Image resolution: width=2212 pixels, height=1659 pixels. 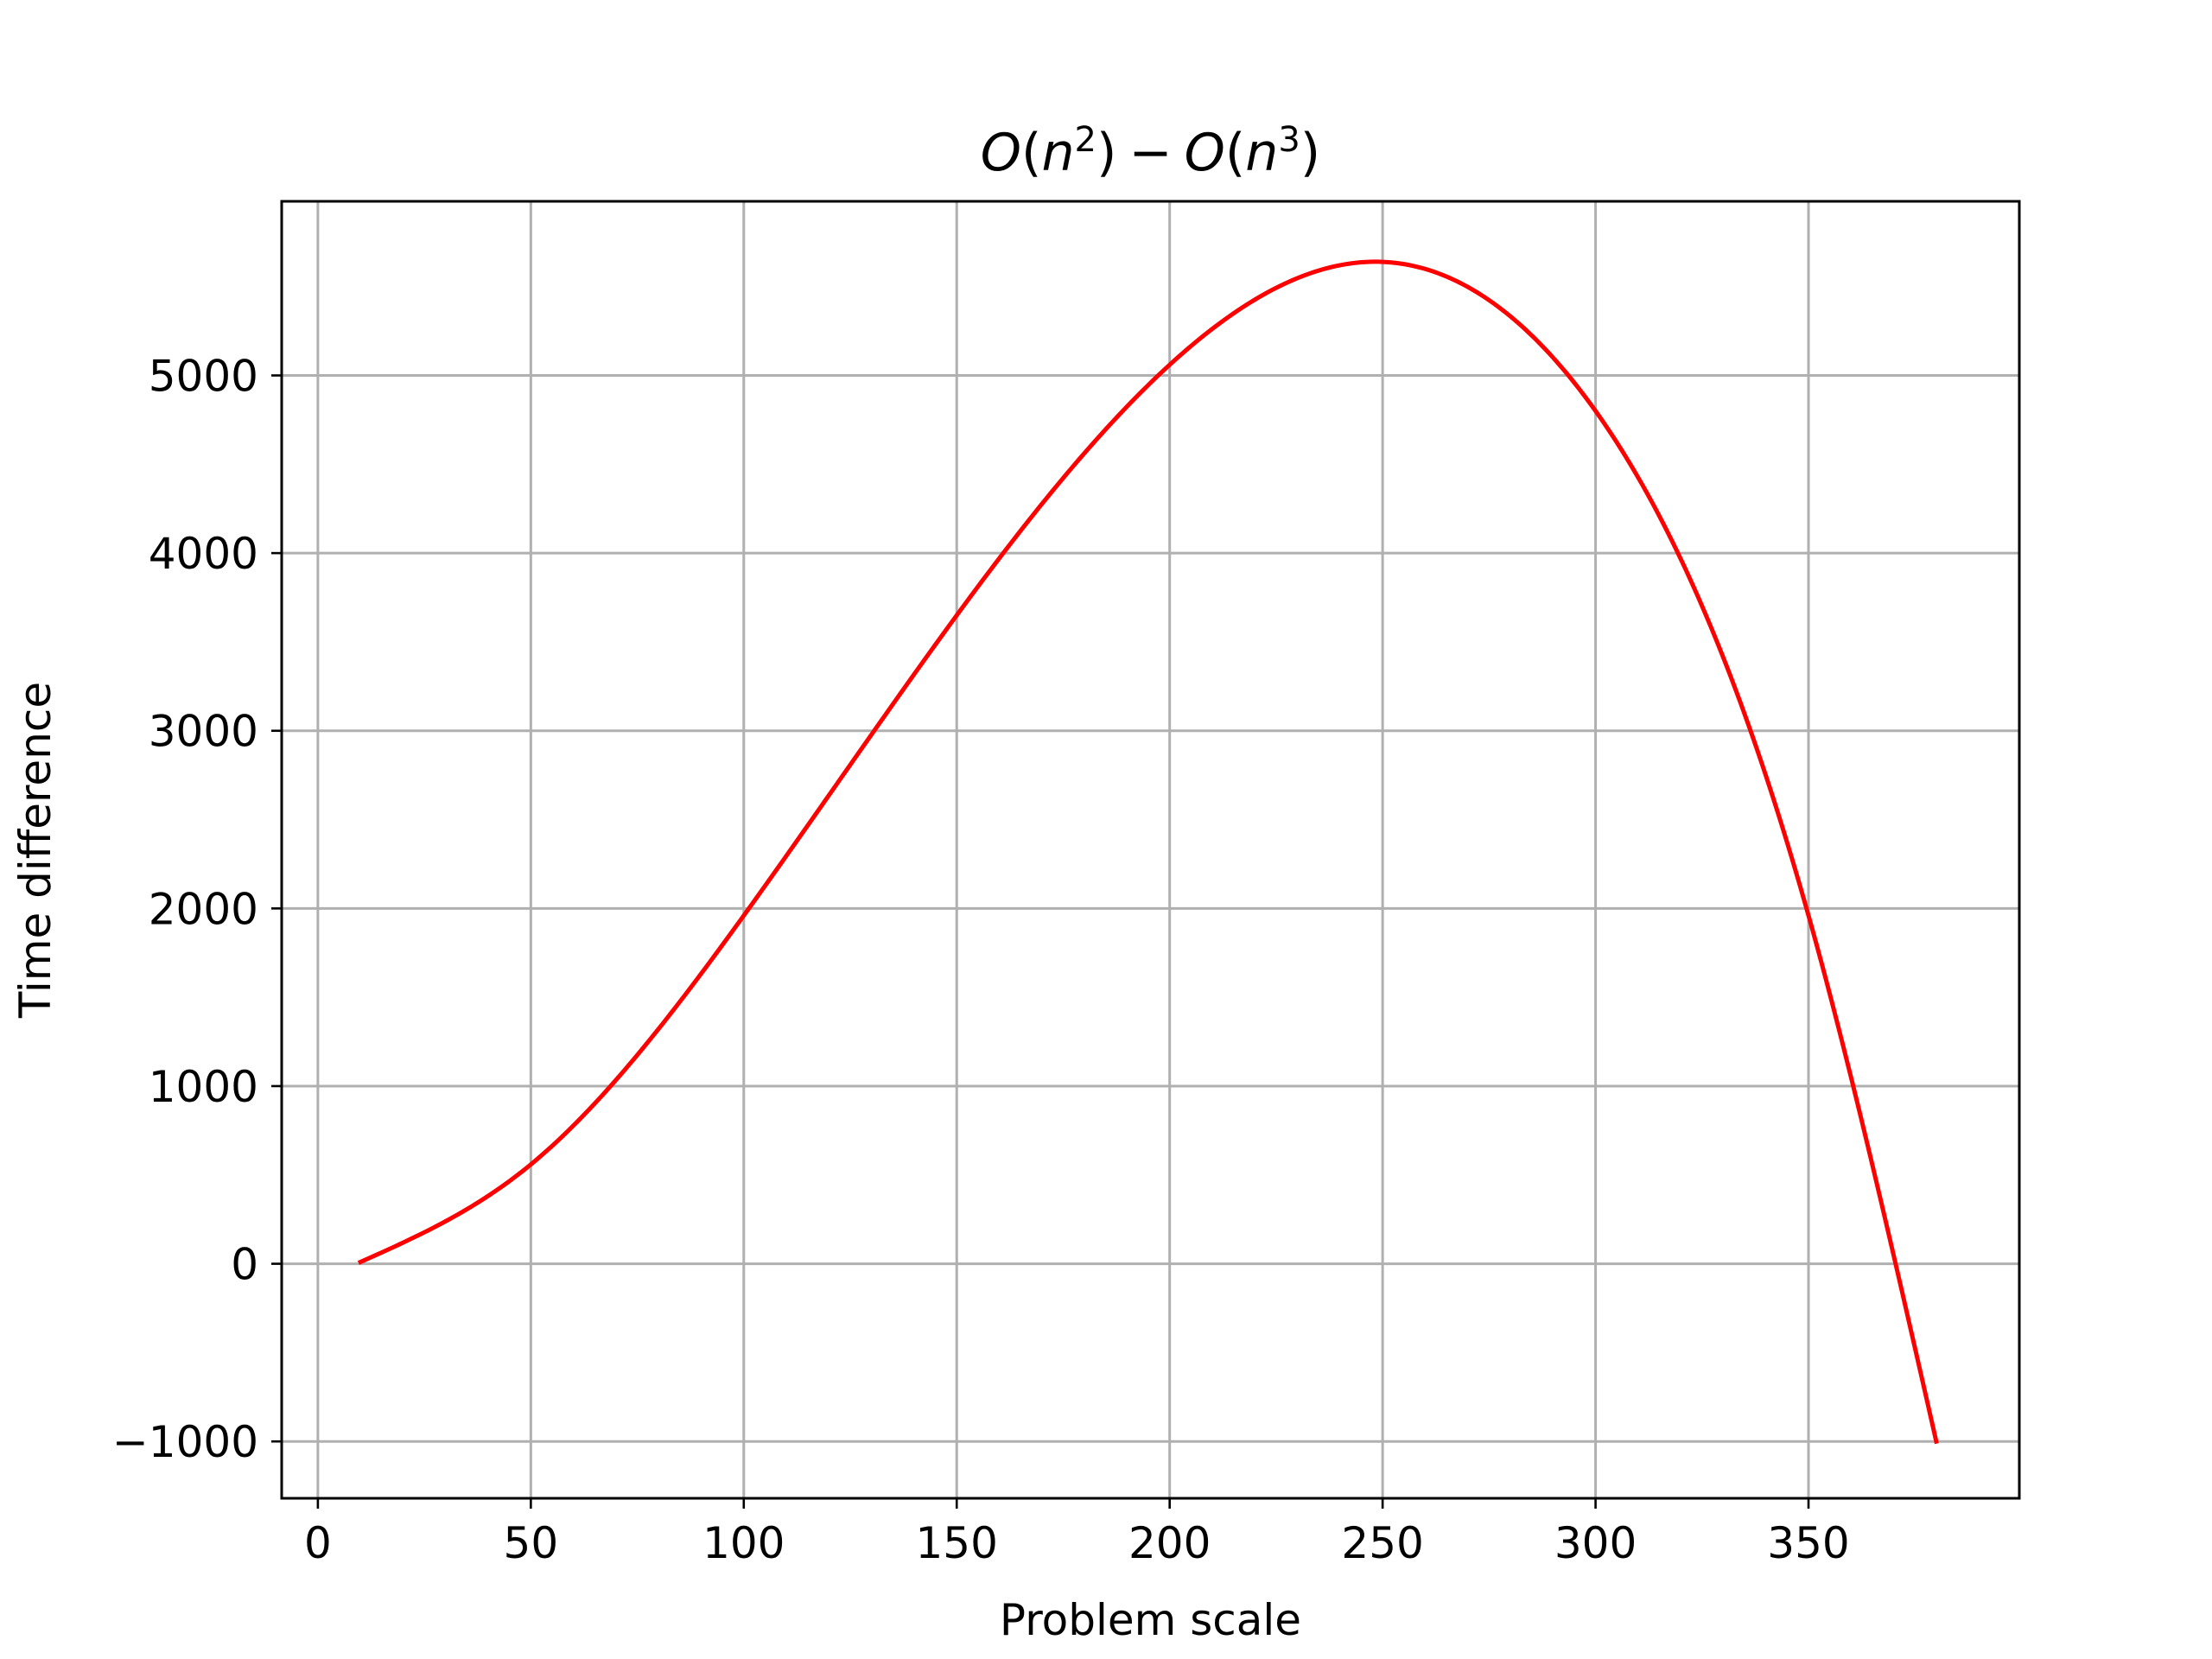 What do you see at coordinates (1382, 1543) in the screenshot?
I see `x-tick-label: 250` at bounding box center [1382, 1543].